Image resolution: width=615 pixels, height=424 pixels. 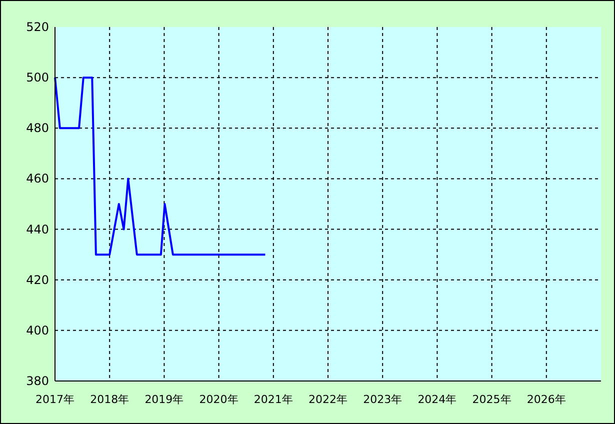 I want to click on x-tick-label: 2024年, so click(x=437, y=399).